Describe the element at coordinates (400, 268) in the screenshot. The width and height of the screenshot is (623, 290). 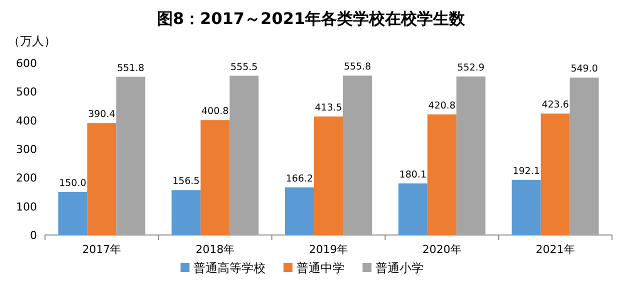
I see `legend-label: 普通小学` at that location.